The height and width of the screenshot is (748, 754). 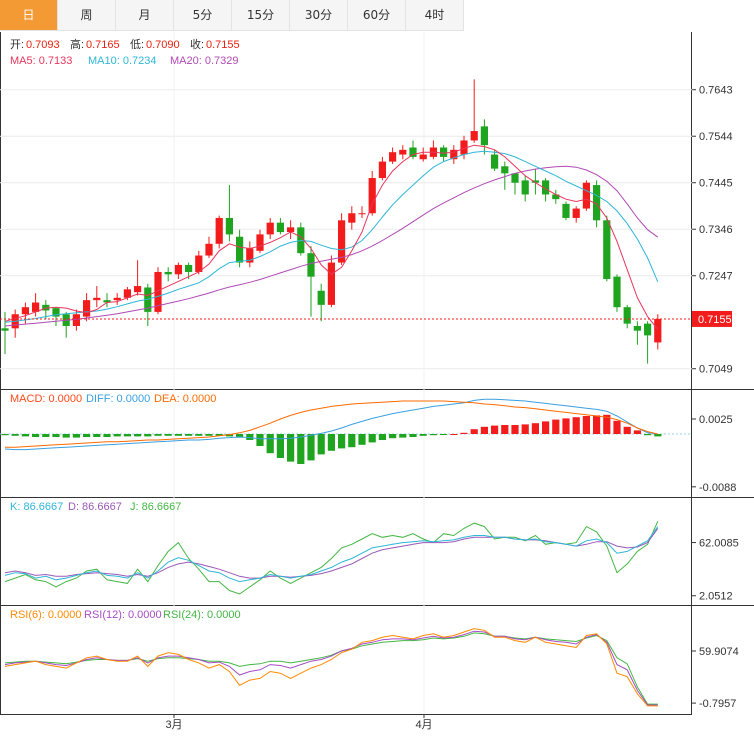 I want to click on current-price-label: 0.7155, so click(x=715, y=320).